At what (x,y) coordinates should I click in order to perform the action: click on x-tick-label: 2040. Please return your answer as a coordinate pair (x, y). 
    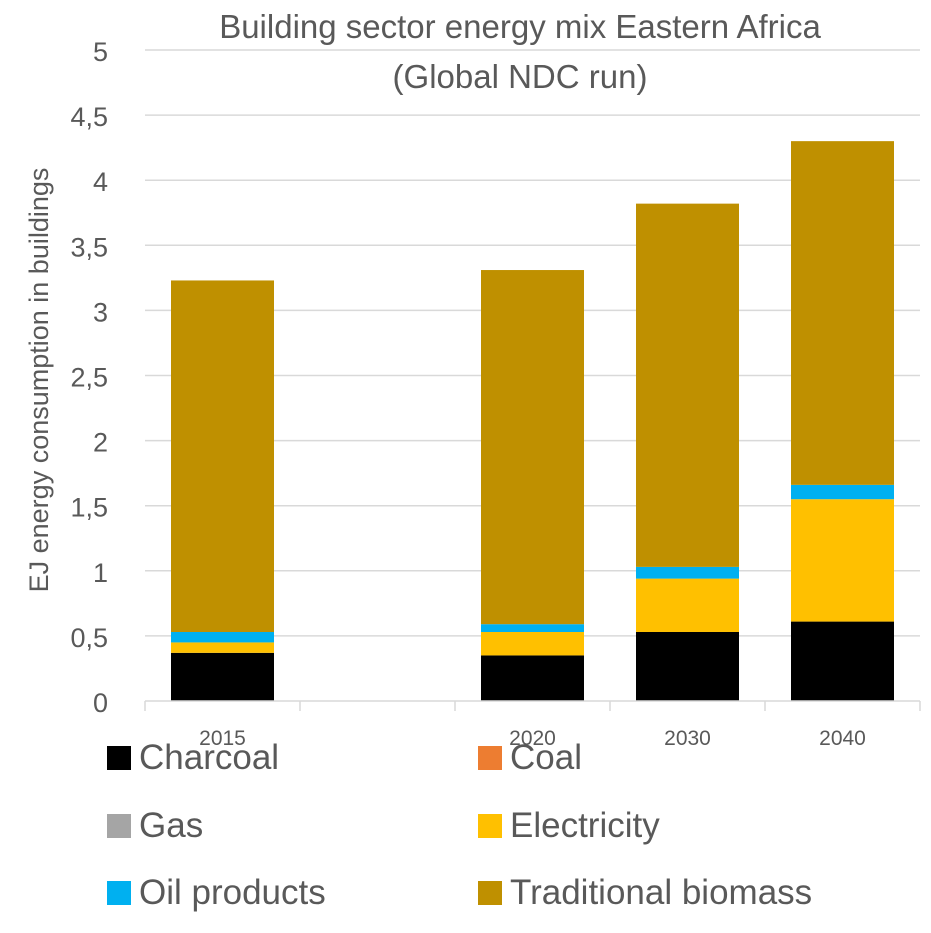
    Looking at the image, I should click on (842, 738).